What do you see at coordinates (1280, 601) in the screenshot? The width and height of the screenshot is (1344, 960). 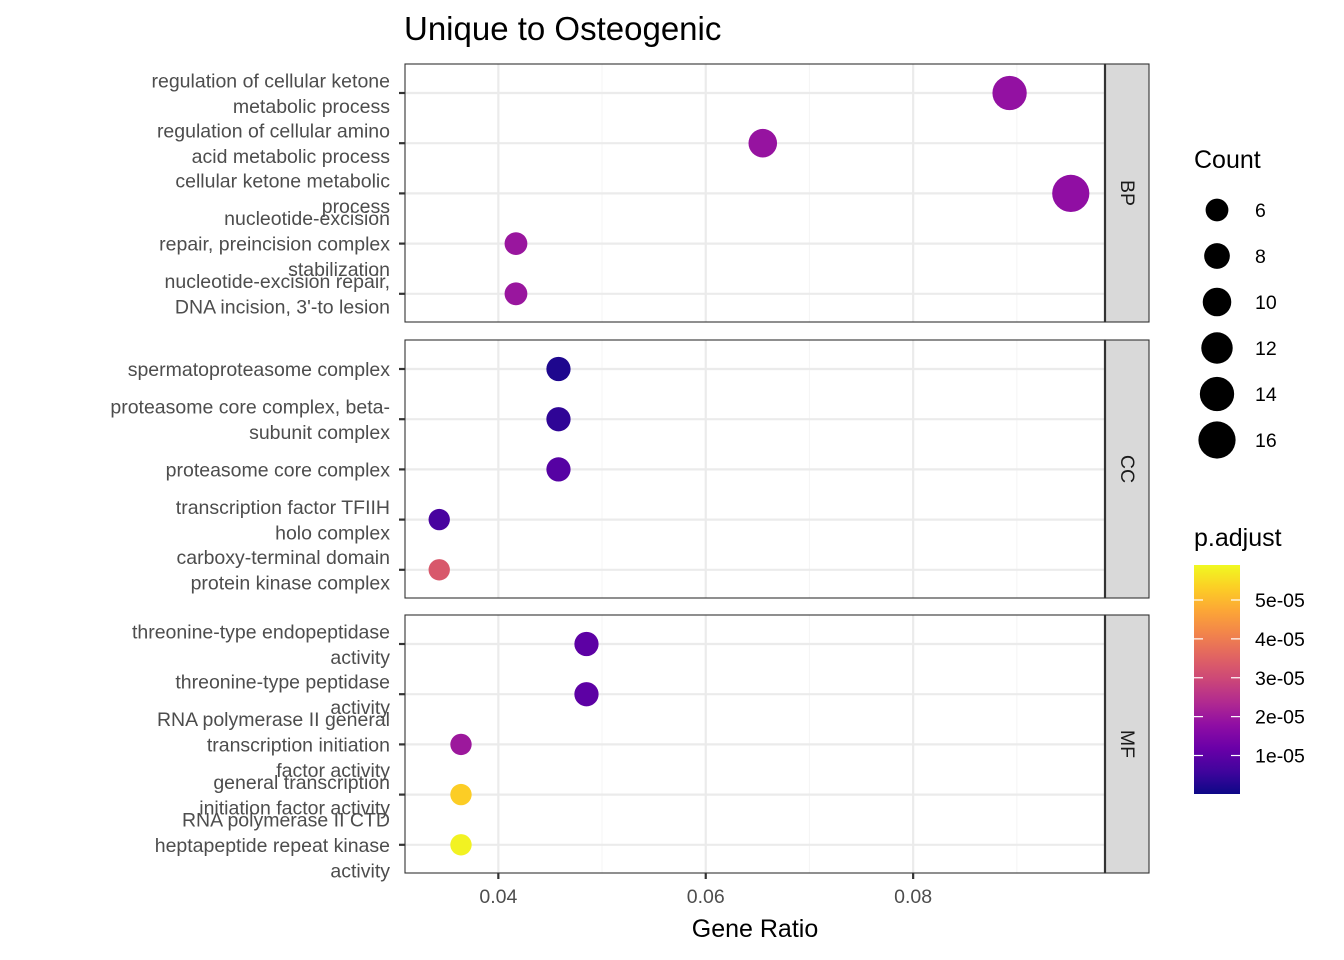 I see `padjust-legend-label: 5e-05` at bounding box center [1280, 601].